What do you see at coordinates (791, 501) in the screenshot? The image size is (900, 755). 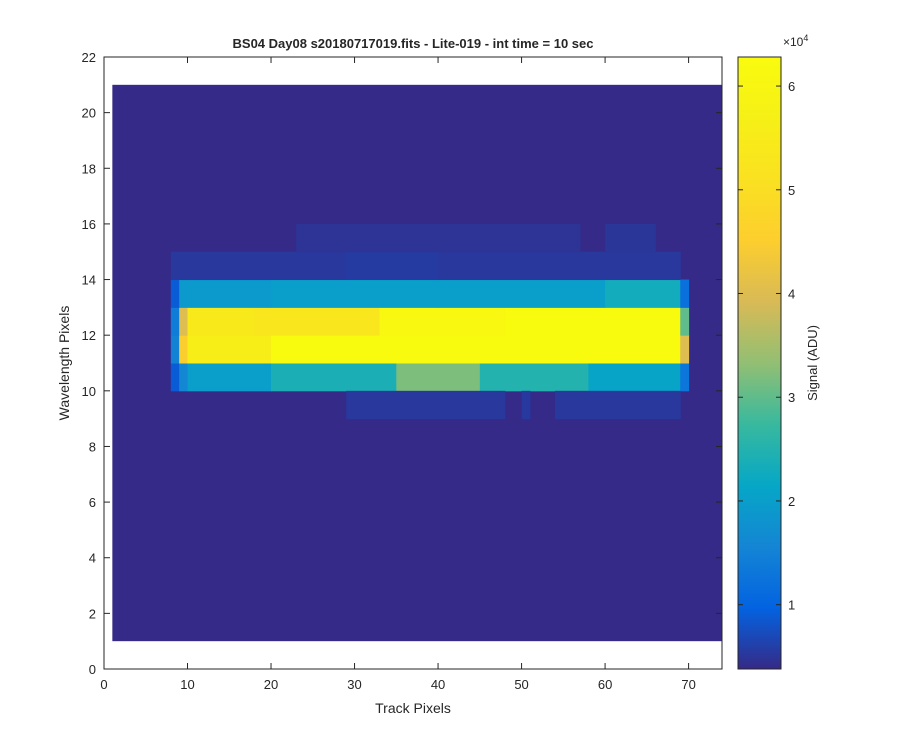 I see `colorbar-tick-label: 2` at bounding box center [791, 501].